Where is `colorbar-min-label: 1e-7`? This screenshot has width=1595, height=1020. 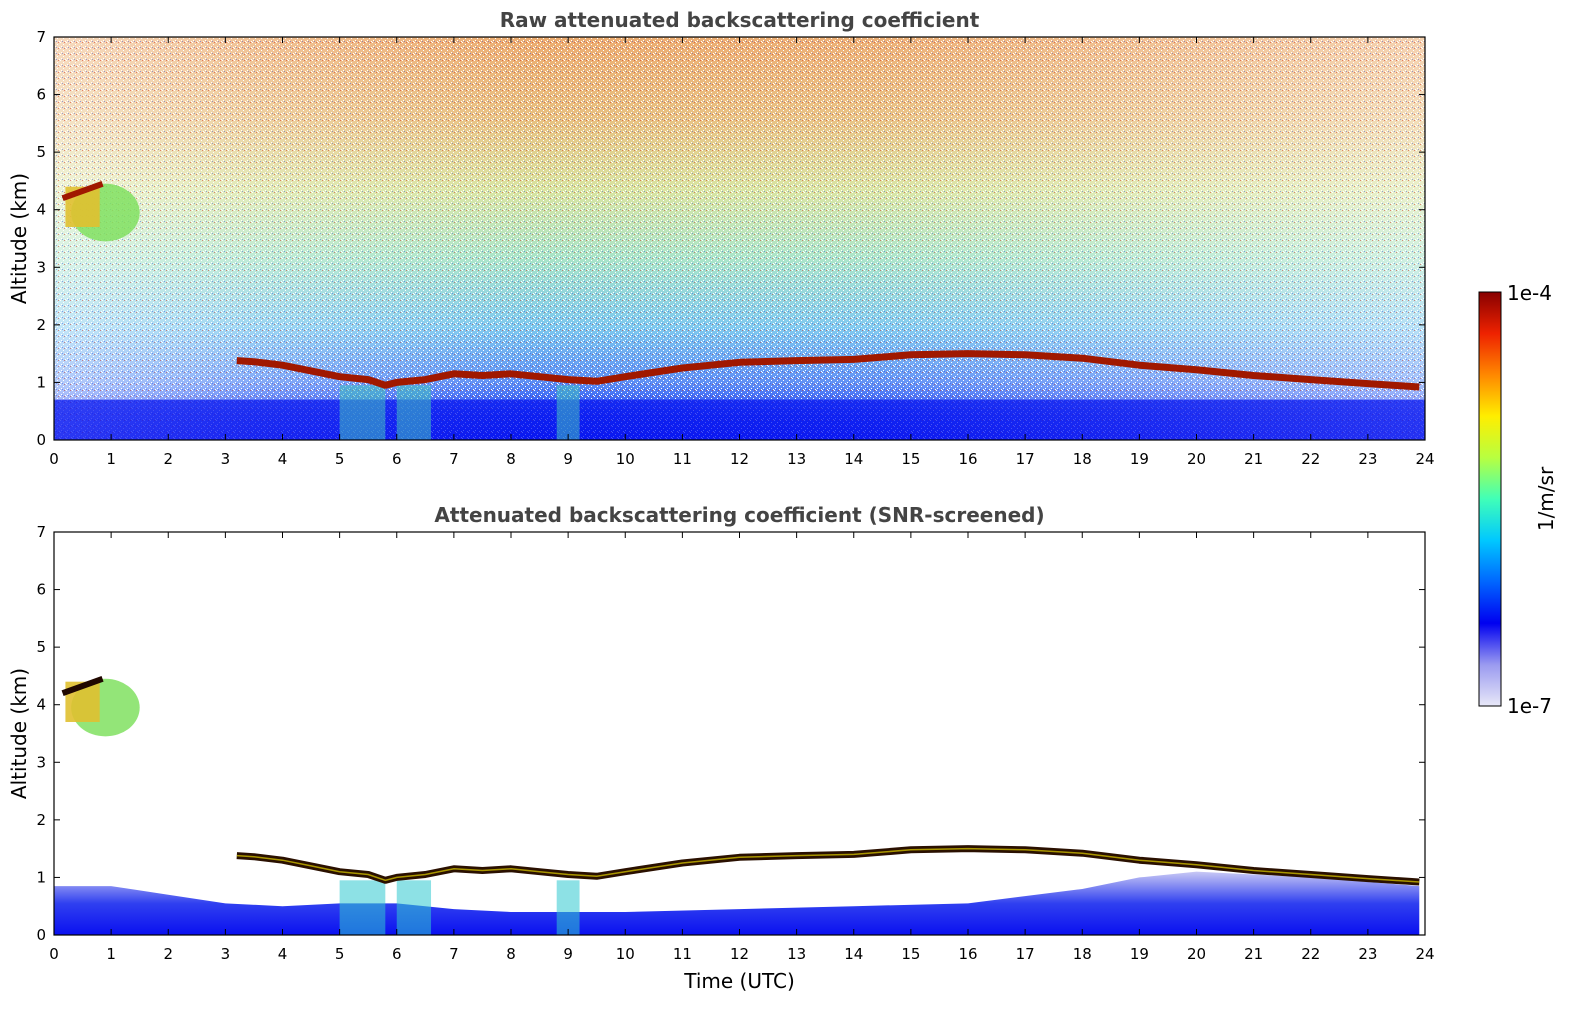
colorbar-min-label: 1e-7 is located at coordinates (1529, 706).